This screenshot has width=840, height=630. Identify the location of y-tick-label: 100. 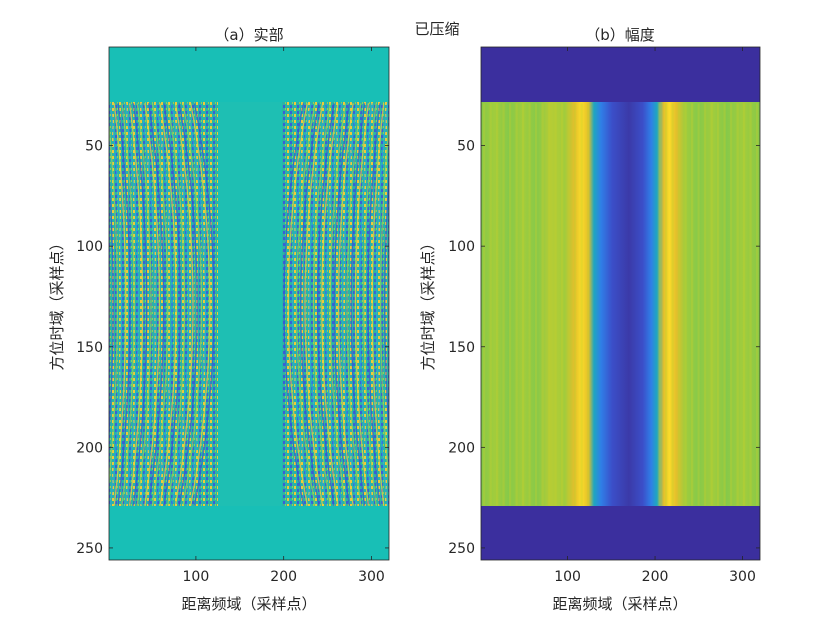
(461, 247).